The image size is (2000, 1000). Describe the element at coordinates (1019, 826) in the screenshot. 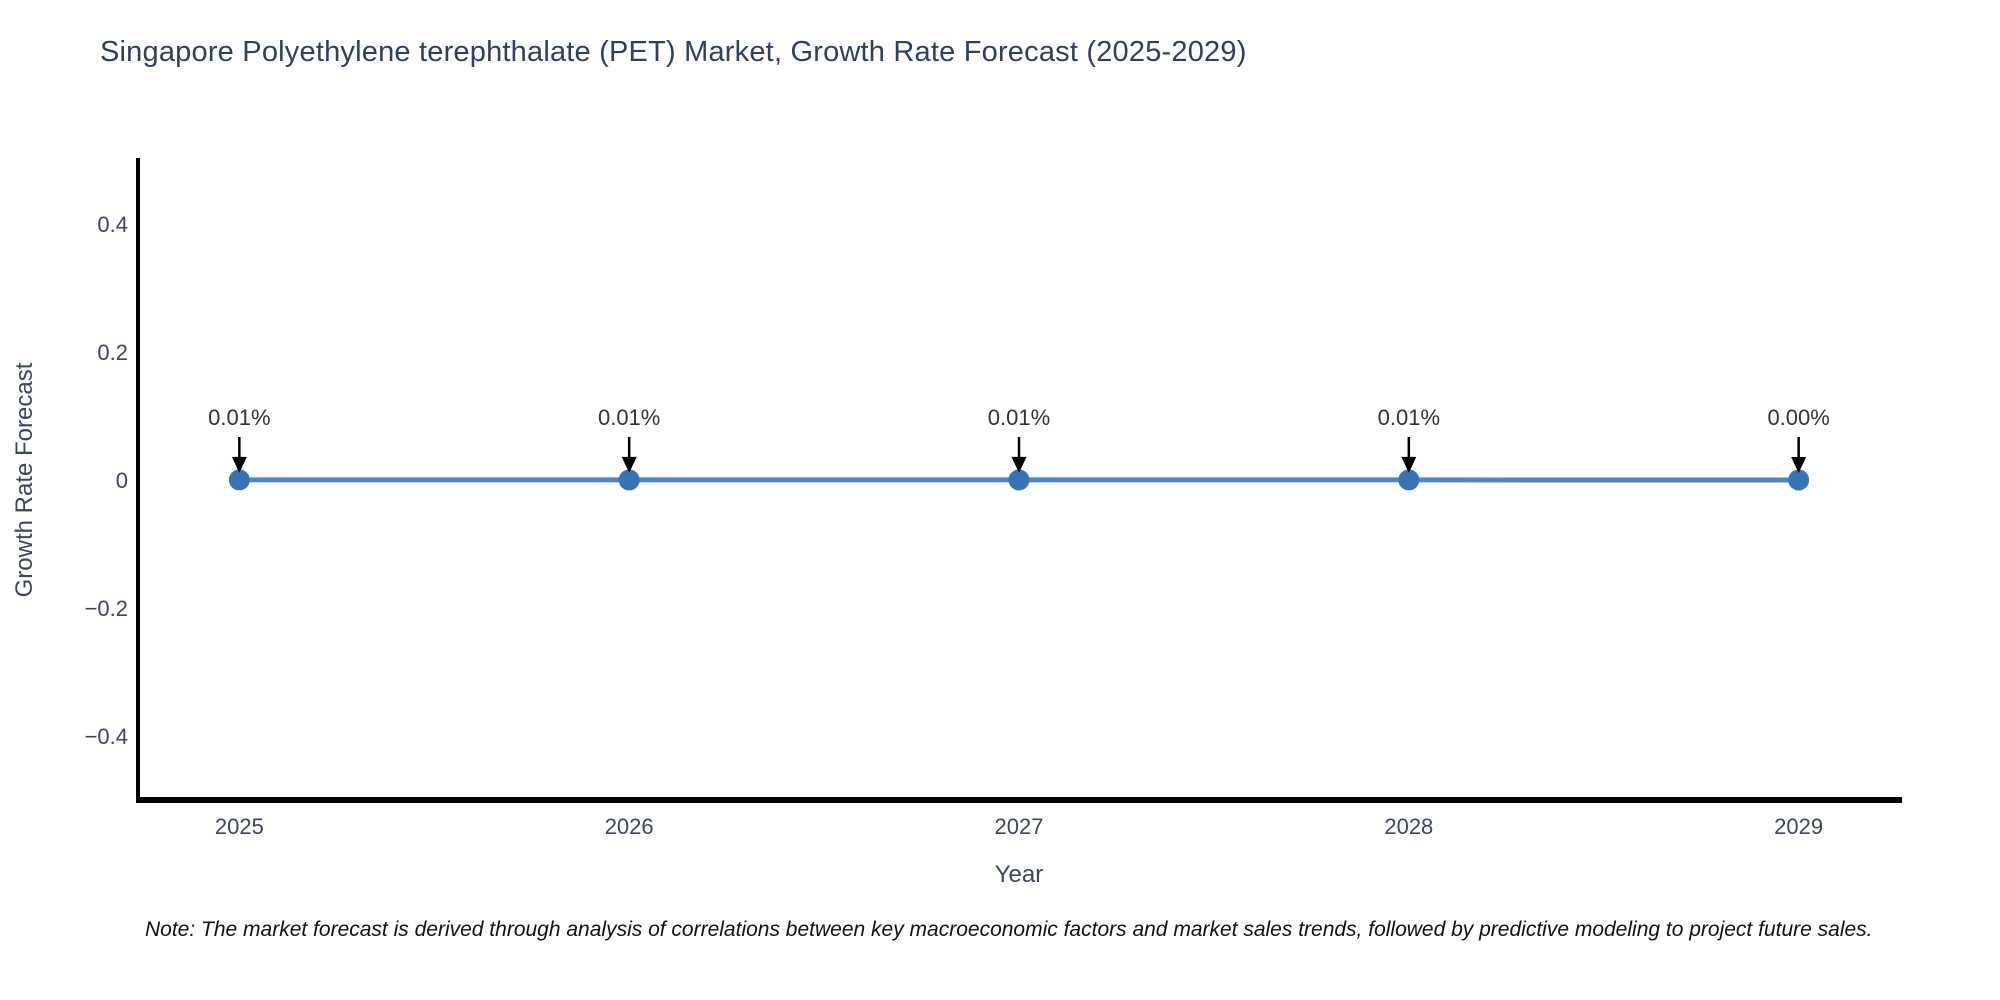

I see `x-tick-label: 2027` at that location.